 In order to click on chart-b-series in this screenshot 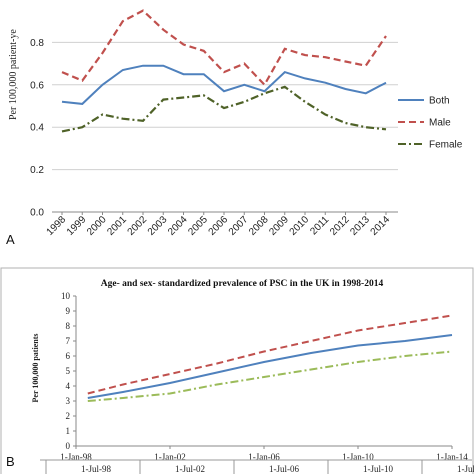, I will do `click(270, 358)`.